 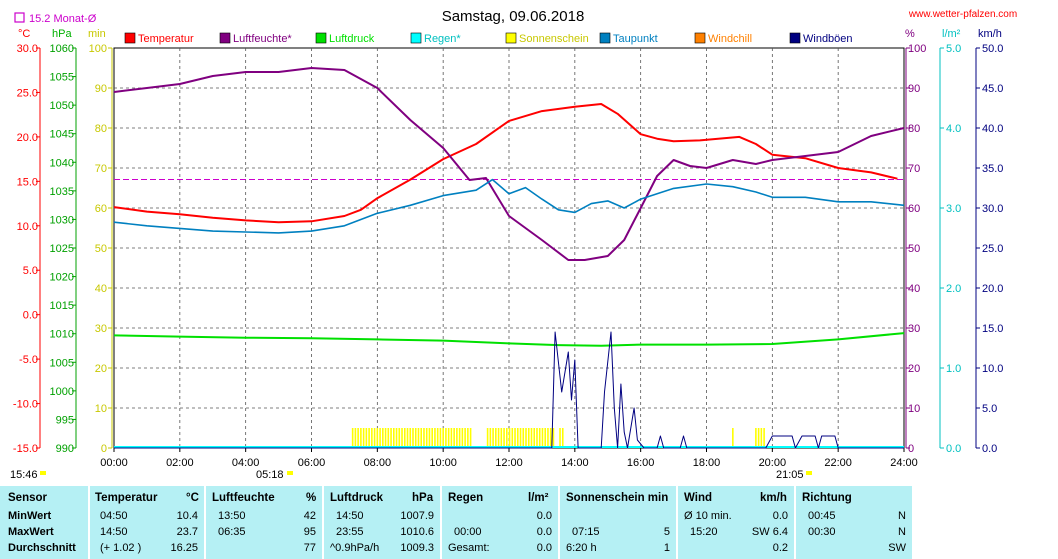 What do you see at coordinates (617, 498) in the screenshot?
I see `stats-sunshine-title: Sonnenschein min` at bounding box center [617, 498].